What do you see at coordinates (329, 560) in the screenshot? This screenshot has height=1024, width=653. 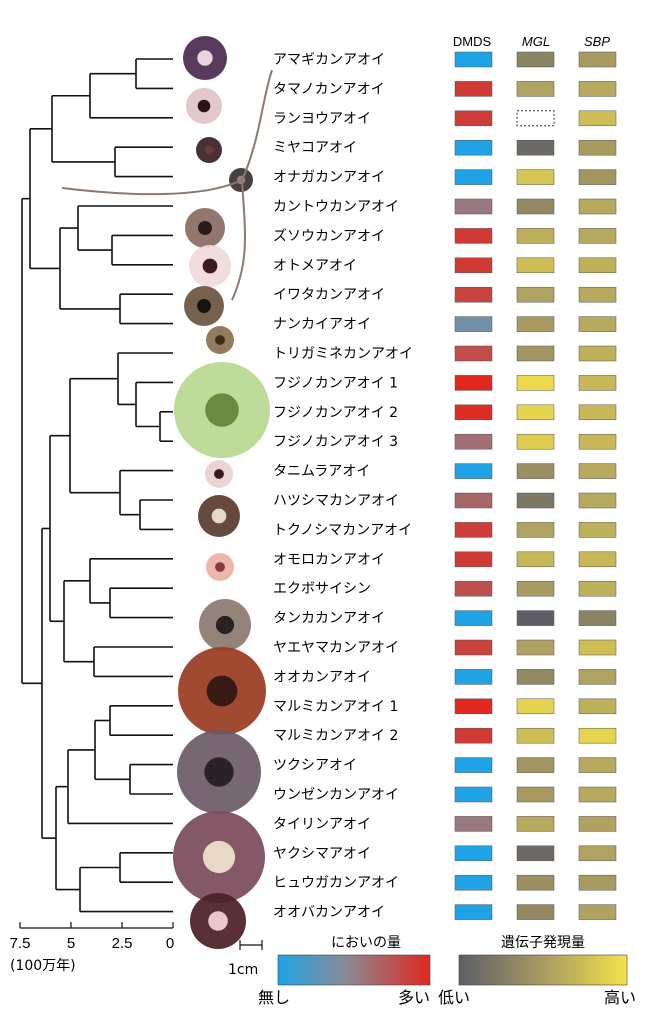 I see `species-name: オモロカンアオイ` at bounding box center [329, 560].